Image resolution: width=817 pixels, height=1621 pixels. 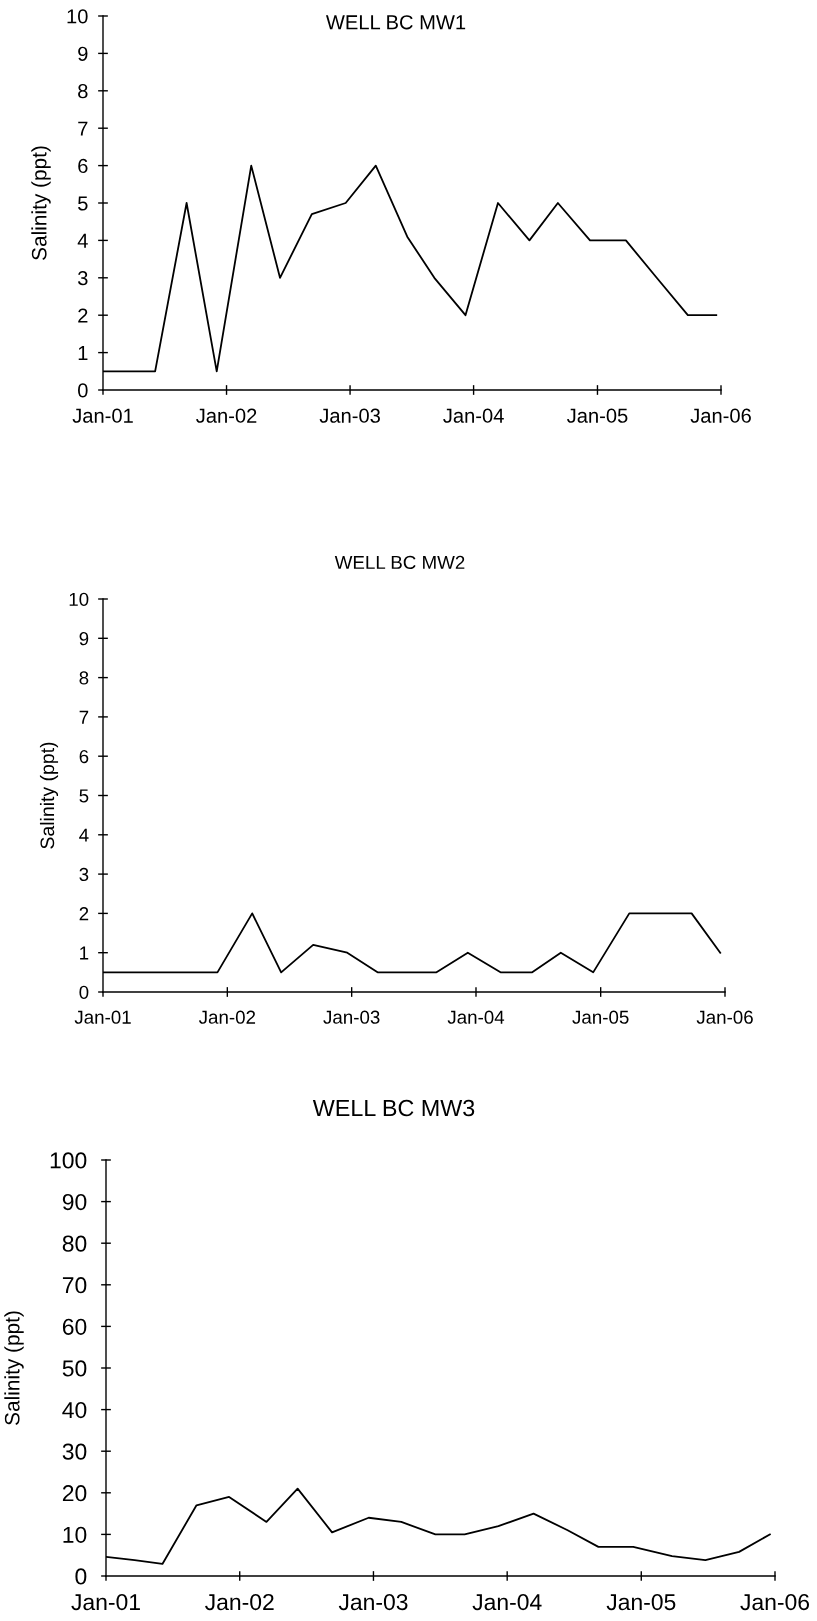 What do you see at coordinates (399, 562) in the screenshot?
I see `chart-title: WELL BC MW2` at bounding box center [399, 562].